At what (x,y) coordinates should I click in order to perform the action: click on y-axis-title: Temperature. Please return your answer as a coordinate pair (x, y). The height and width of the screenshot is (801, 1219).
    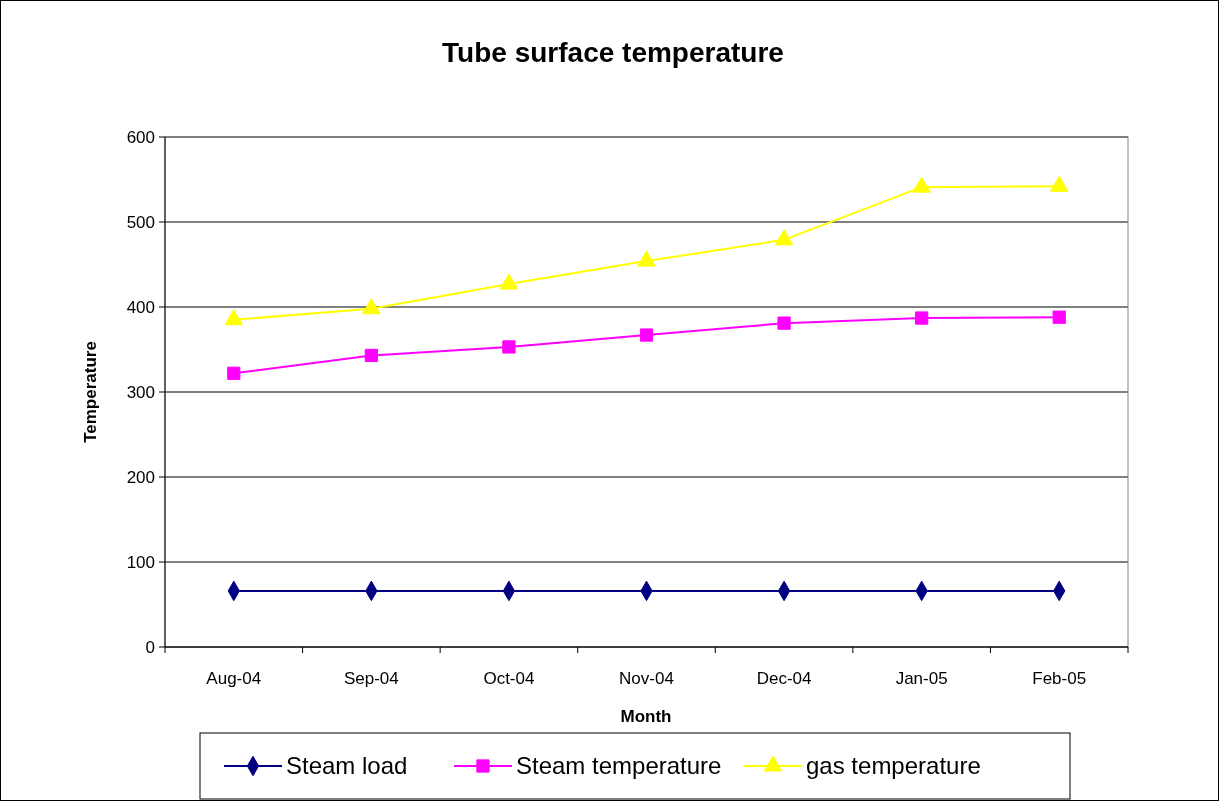
    Looking at the image, I should click on (90, 392).